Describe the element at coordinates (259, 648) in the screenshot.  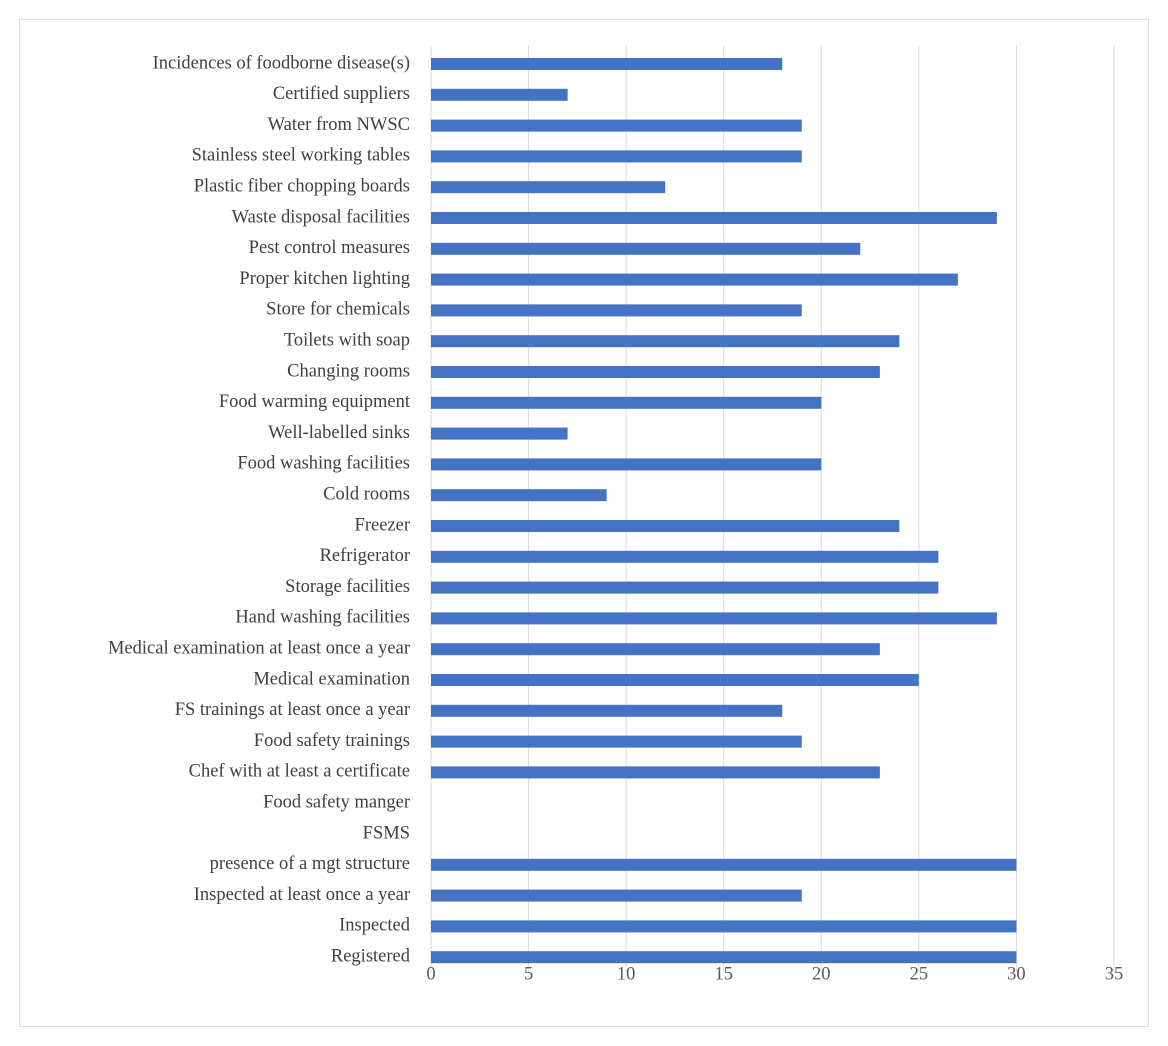
I see `category-label: Medical examination at least once a year` at that location.